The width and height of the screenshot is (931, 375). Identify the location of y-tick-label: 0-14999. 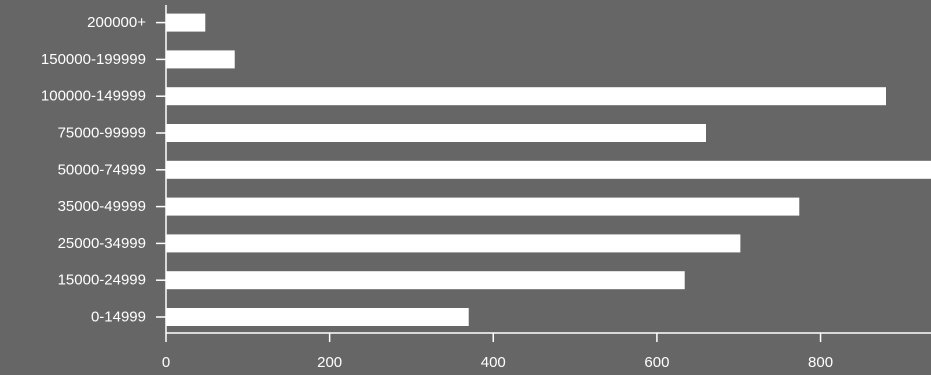
(118, 317).